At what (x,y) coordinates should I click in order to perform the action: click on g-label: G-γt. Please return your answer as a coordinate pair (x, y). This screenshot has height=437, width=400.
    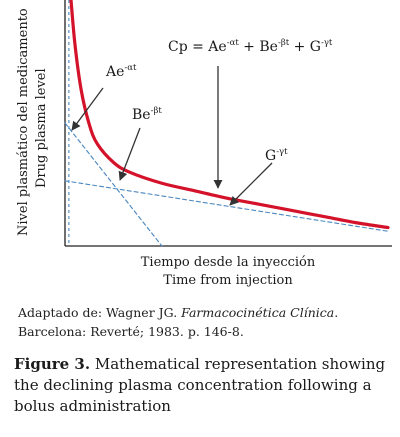
    Looking at the image, I should click on (276, 155).